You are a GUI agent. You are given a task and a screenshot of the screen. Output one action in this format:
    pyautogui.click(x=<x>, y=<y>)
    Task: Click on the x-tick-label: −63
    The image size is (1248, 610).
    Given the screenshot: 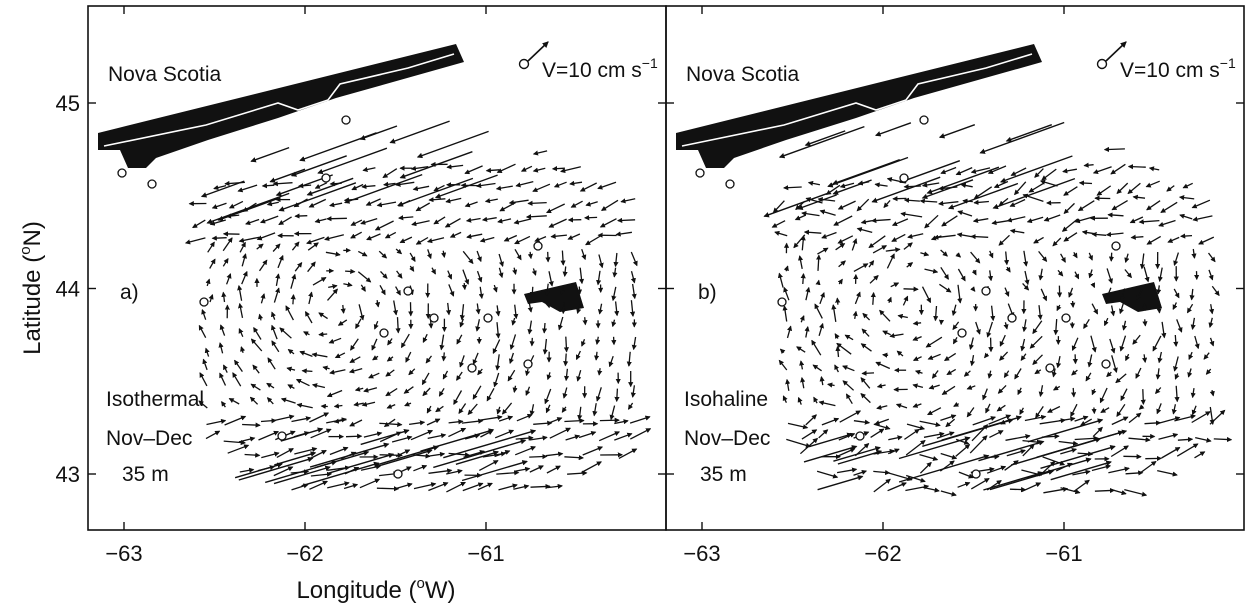 What is the action you would take?
    pyautogui.click(x=123, y=553)
    